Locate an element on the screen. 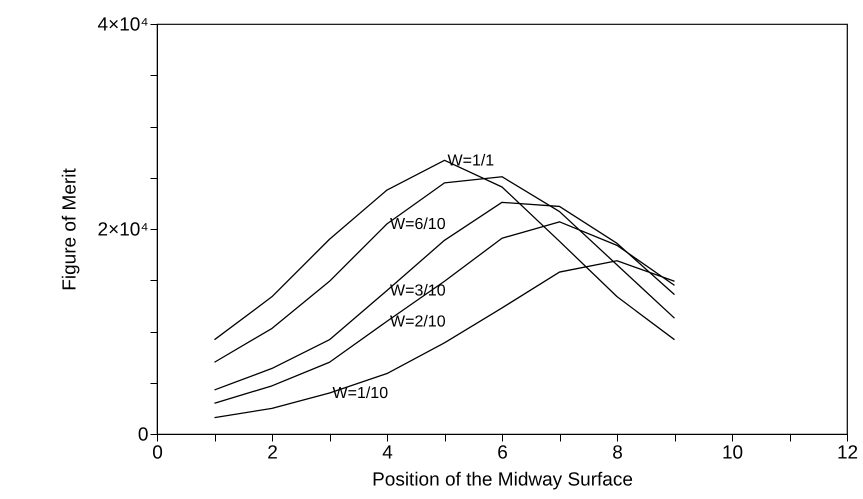 This screenshot has height=499, width=863. x-tick-label: 10 is located at coordinates (733, 453).